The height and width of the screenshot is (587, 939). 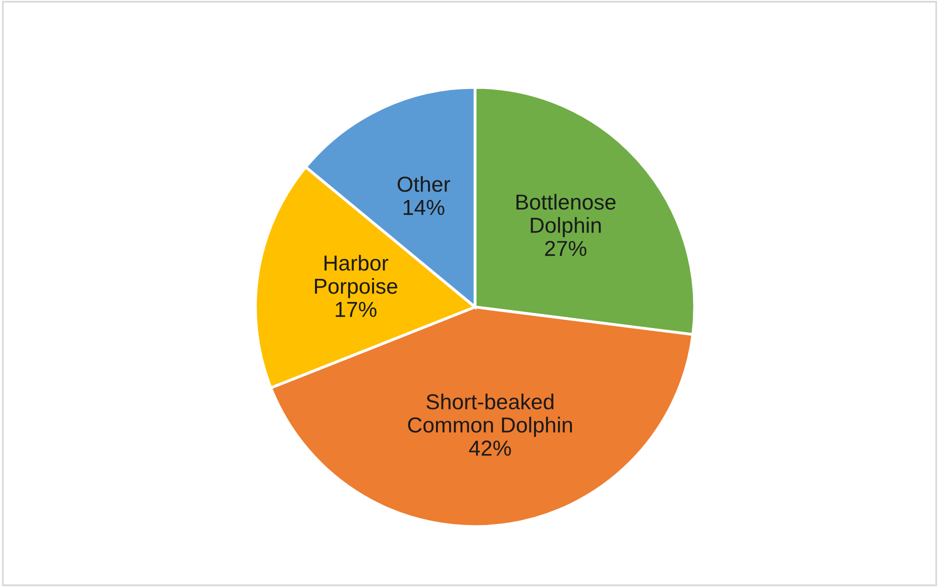 What do you see at coordinates (424, 207) in the screenshot?
I see `data-label: 14%` at bounding box center [424, 207].